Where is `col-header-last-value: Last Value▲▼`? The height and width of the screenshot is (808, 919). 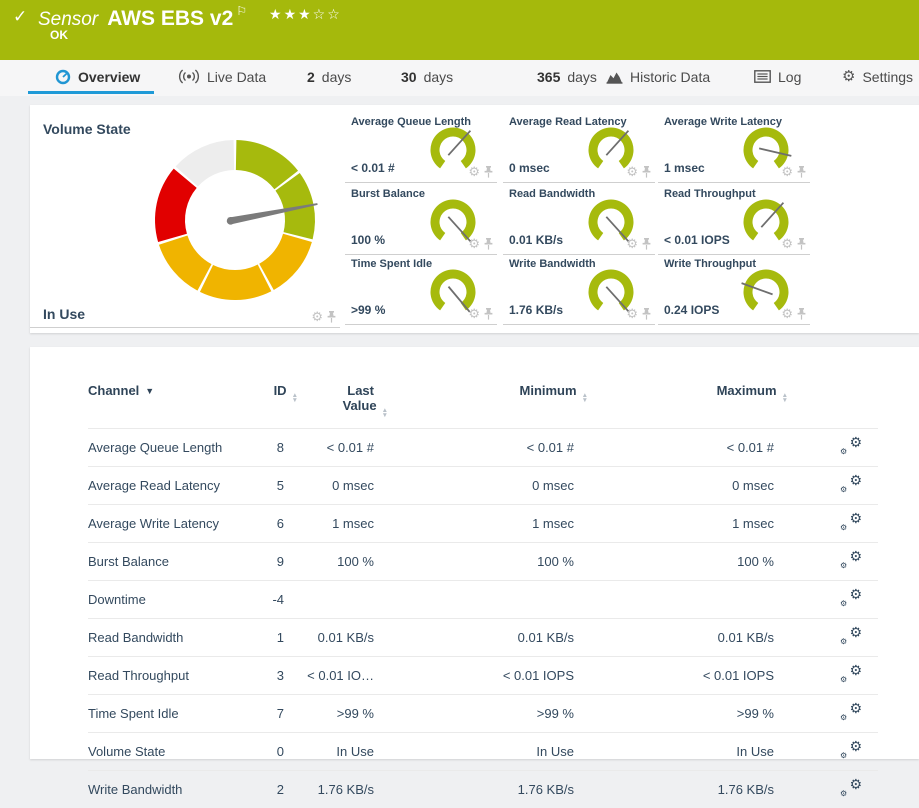 col-header-last-value: Last Value▲▼ is located at coordinates (343, 406).